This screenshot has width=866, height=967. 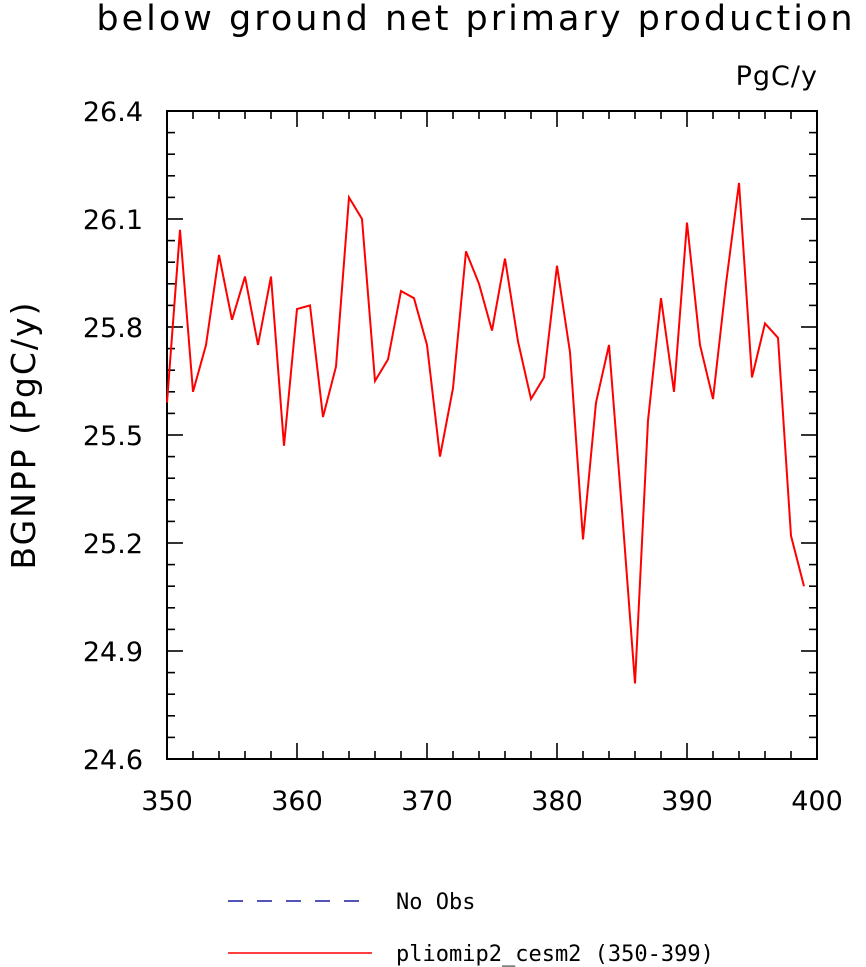 I want to click on y-tick-label: 25.5, so click(x=113, y=436).